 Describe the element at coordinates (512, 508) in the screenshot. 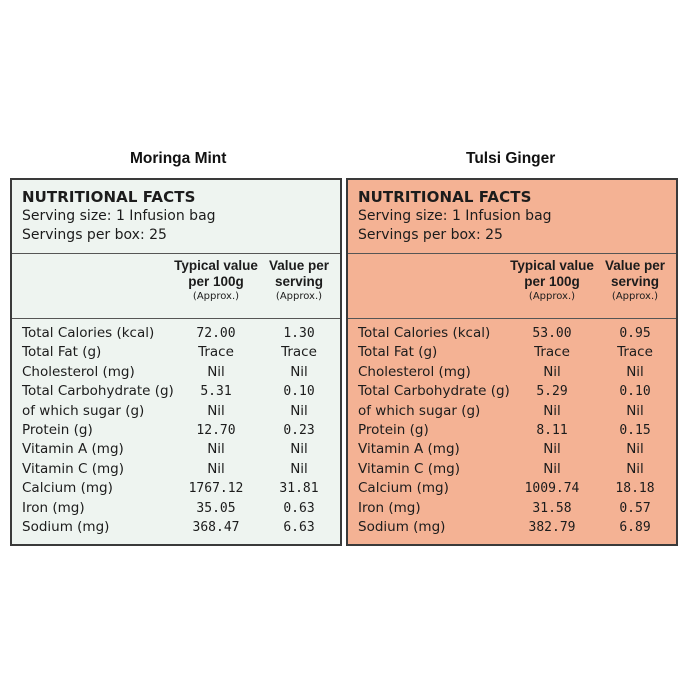

I see `nutrient-row: Iron (mg) 31.58 0.57` at that location.